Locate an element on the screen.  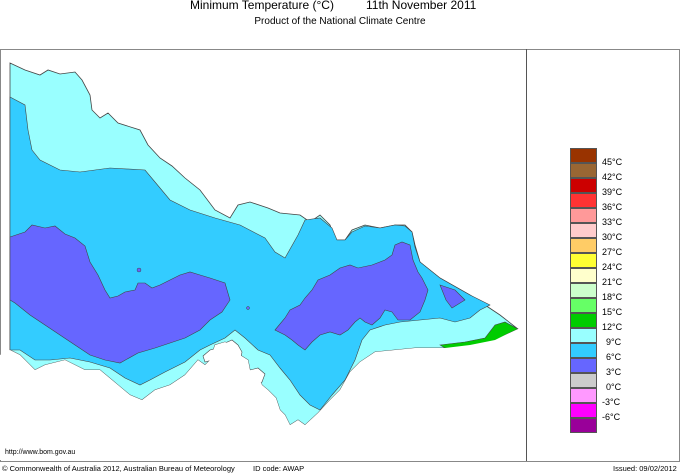
legend-label: 27°C is located at coordinates (612, 252).